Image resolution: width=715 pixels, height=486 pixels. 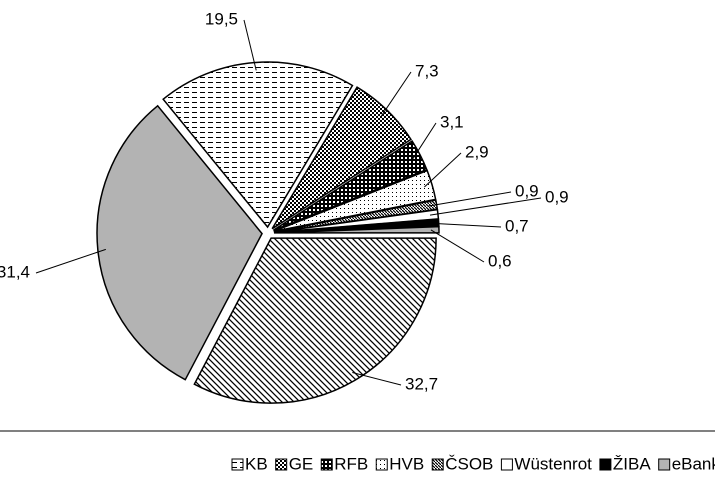 I want to click on data-label: 0,7, so click(x=517, y=225).